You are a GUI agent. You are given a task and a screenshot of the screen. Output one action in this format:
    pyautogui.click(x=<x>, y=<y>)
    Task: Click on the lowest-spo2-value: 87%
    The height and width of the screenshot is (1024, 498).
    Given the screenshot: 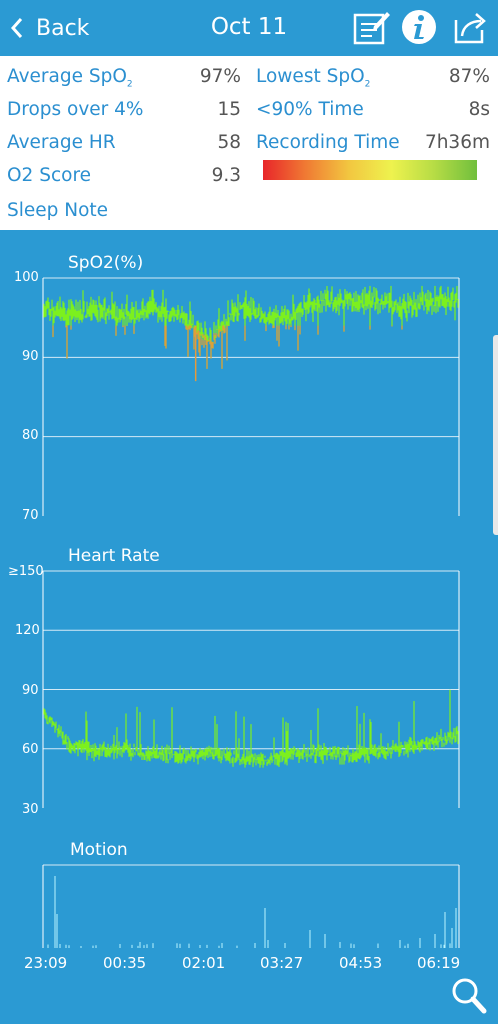 What is the action you would take?
    pyautogui.click(x=469, y=76)
    